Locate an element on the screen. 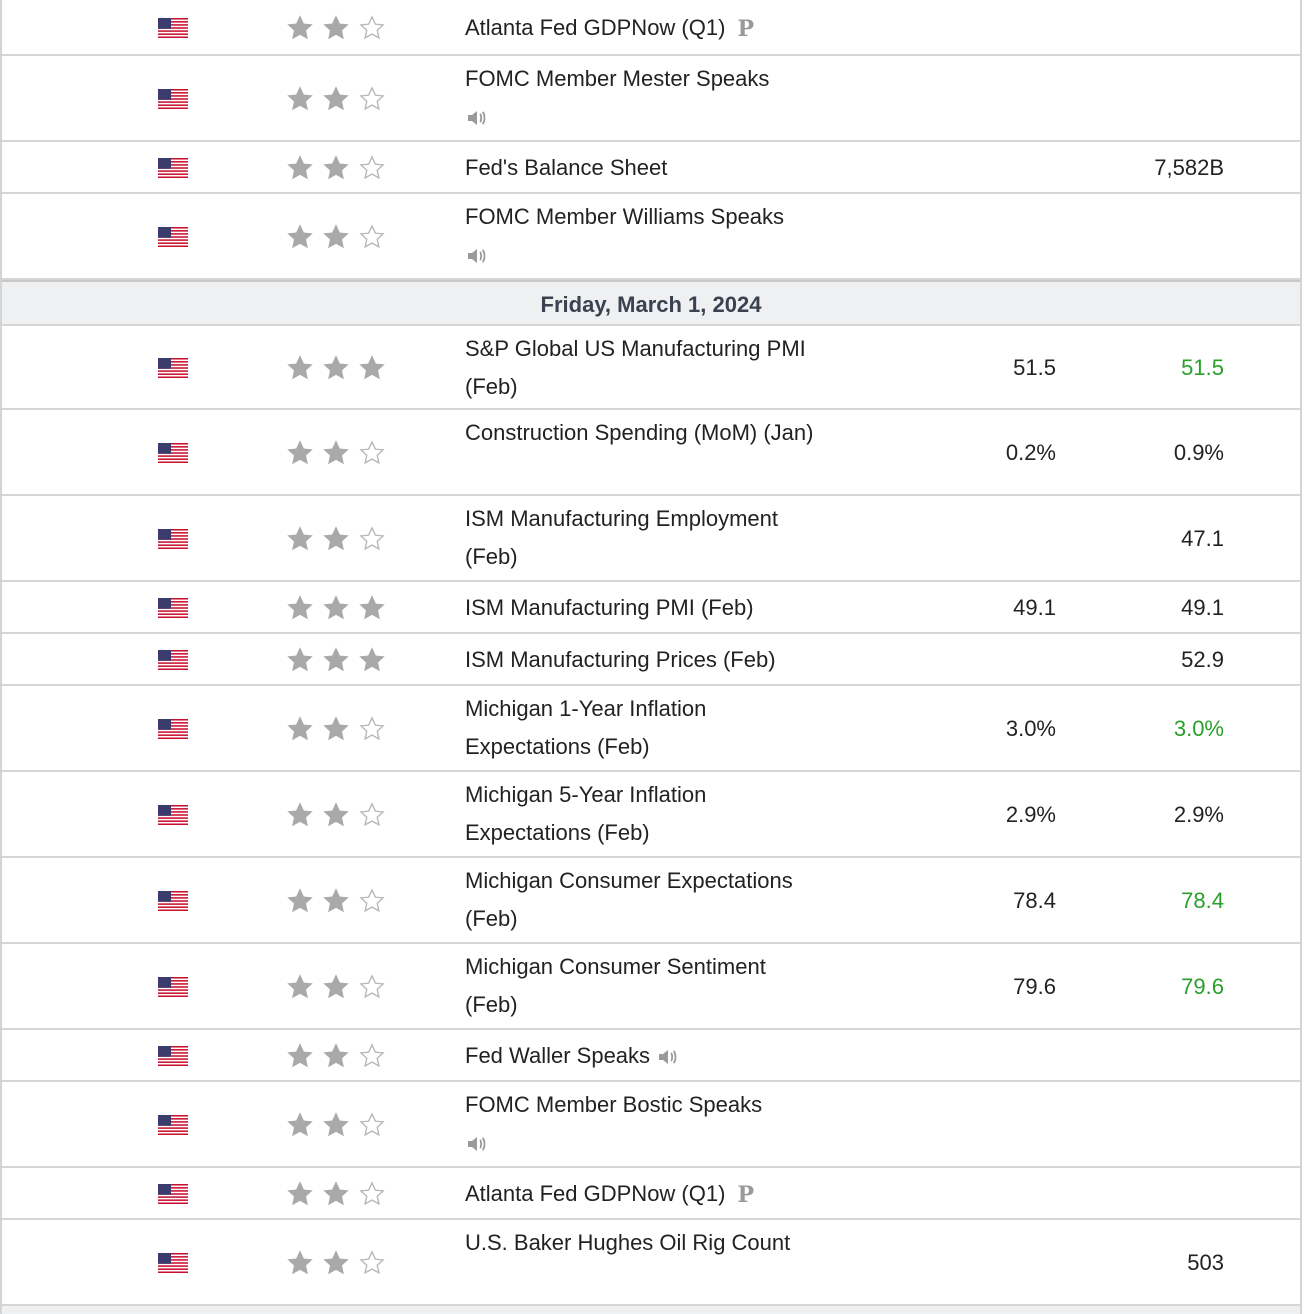 This screenshot has width=1312, height=1314. actual-value: 3.0% is located at coordinates (1198, 728).